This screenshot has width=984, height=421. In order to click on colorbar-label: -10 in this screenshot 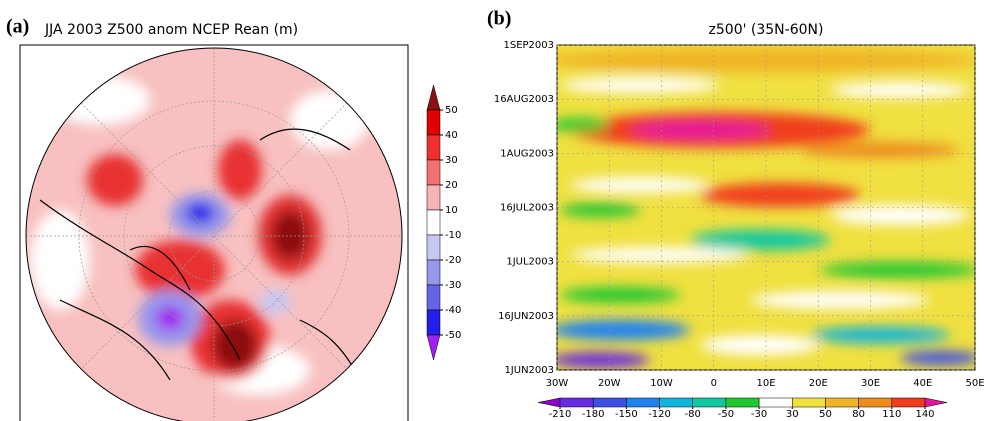, I will do `click(453, 235)`.